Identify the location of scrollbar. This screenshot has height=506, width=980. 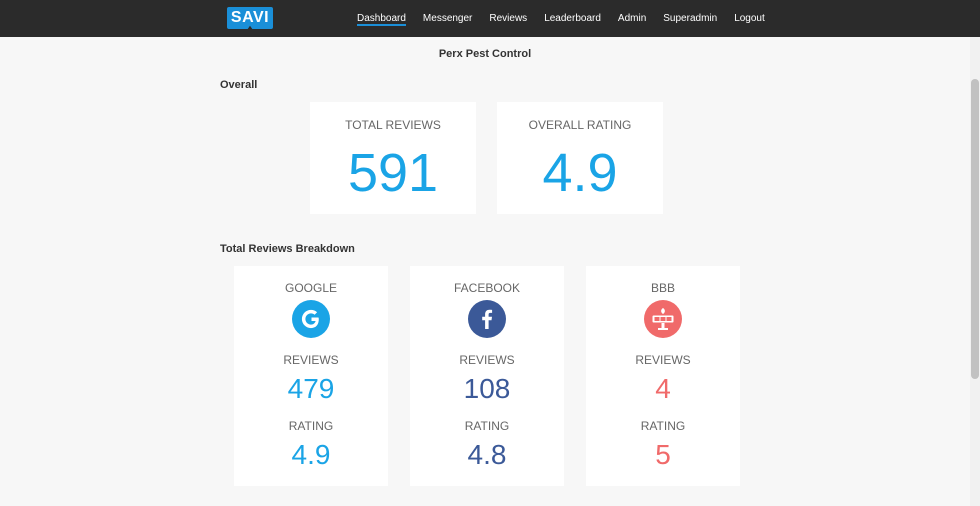
(975, 271).